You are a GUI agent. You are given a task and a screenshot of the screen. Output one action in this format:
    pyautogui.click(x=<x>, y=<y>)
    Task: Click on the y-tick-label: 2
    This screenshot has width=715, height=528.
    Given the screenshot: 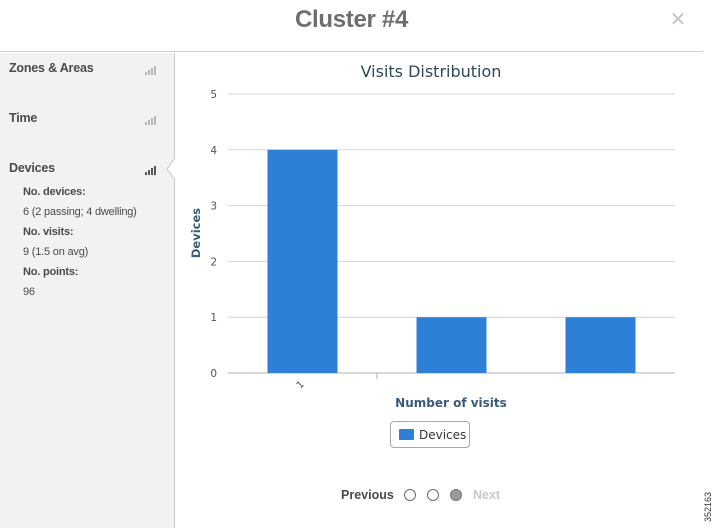 What is the action you would take?
    pyautogui.click(x=213, y=262)
    